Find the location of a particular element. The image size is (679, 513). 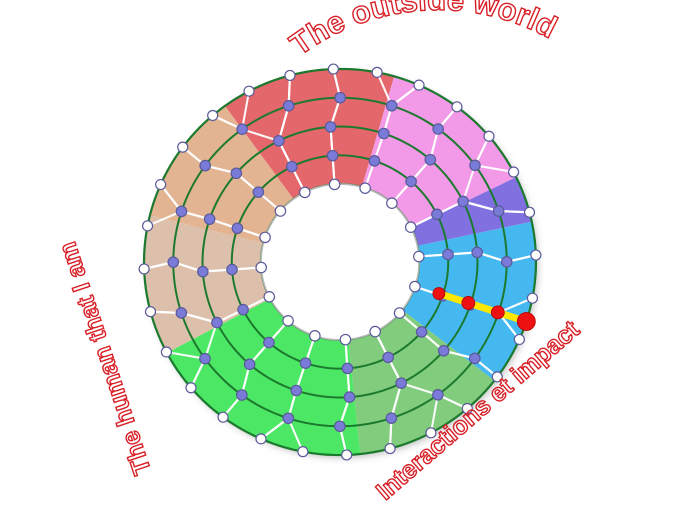

label-outside-world-text: The outside world is located at coordinates (422, 31).